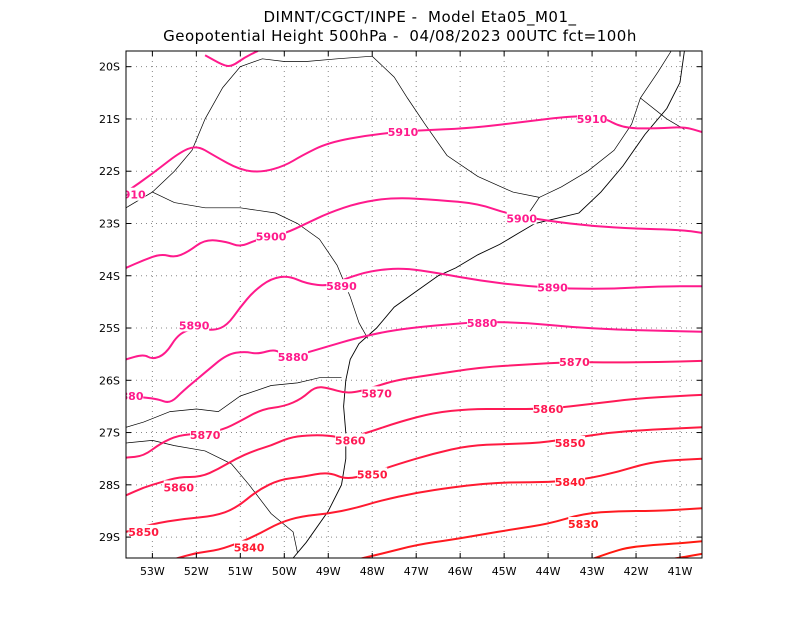 Image resolution: width=800 pixels, height=618 pixels. I want to click on lat-tick-label: 21S, so click(109, 119).